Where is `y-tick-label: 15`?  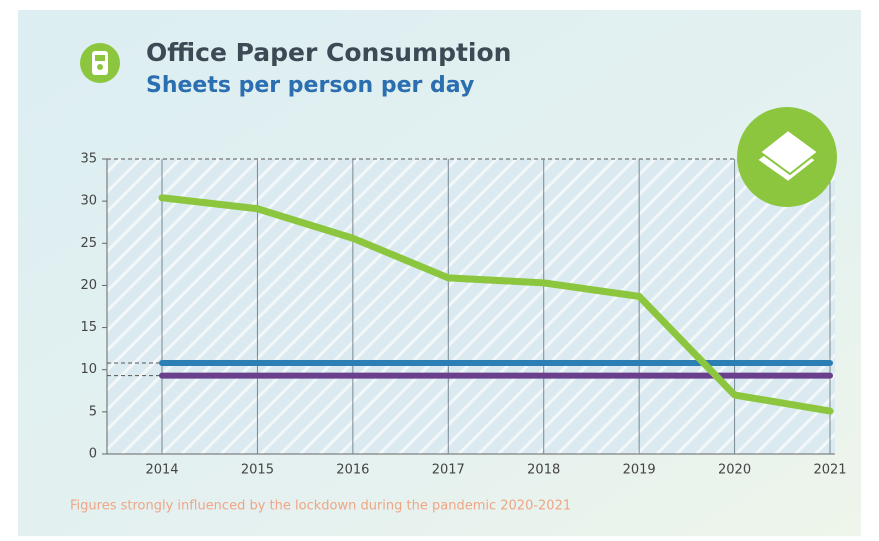
y-tick-label: 15 is located at coordinates (88, 327).